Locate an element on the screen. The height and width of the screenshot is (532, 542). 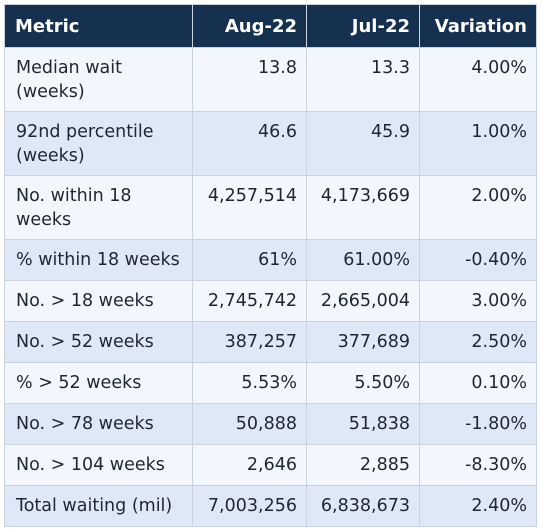
jul-22-cell: 45.9 is located at coordinates (363, 143).